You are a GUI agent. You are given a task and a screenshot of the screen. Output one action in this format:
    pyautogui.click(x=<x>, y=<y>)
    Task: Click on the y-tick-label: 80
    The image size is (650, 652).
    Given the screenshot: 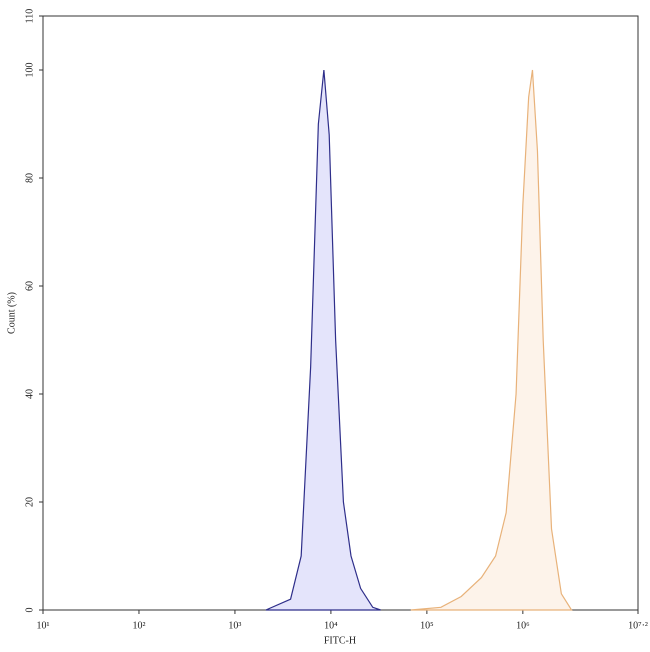 What is the action you would take?
    pyautogui.click(x=29, y=178)
    